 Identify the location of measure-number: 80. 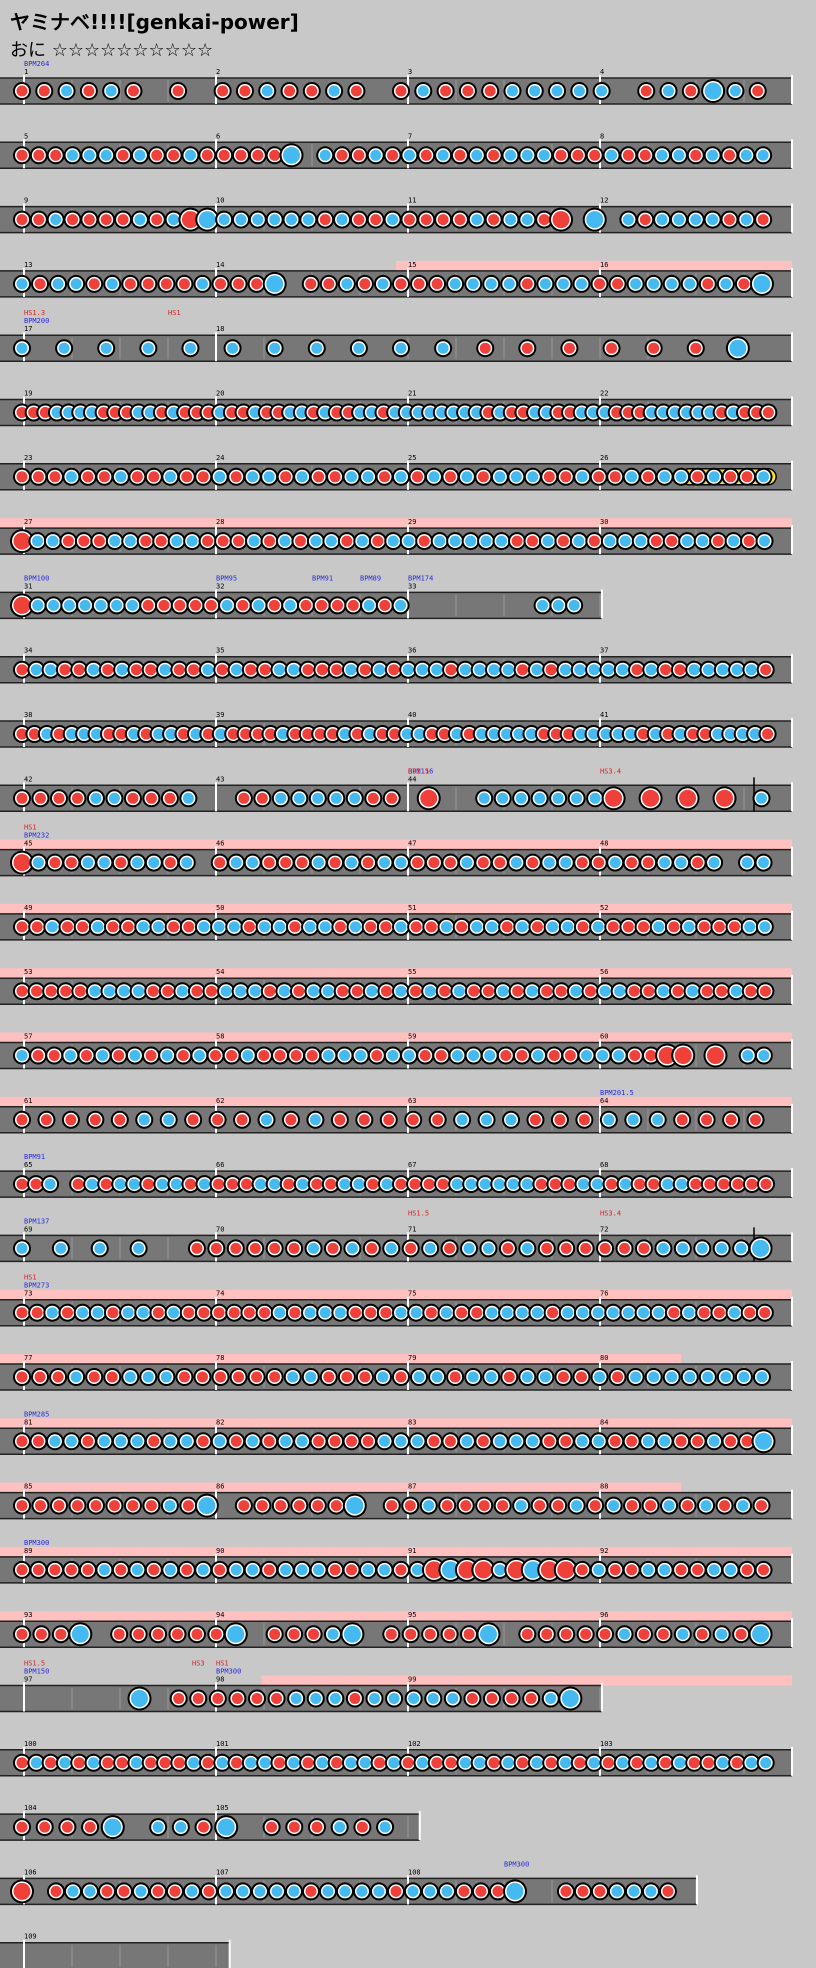
(604, 1358).